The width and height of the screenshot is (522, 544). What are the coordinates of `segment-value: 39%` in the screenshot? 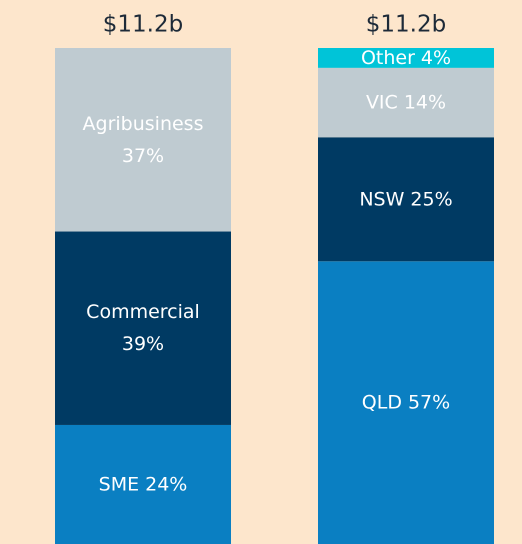 It's located at (143, 344).